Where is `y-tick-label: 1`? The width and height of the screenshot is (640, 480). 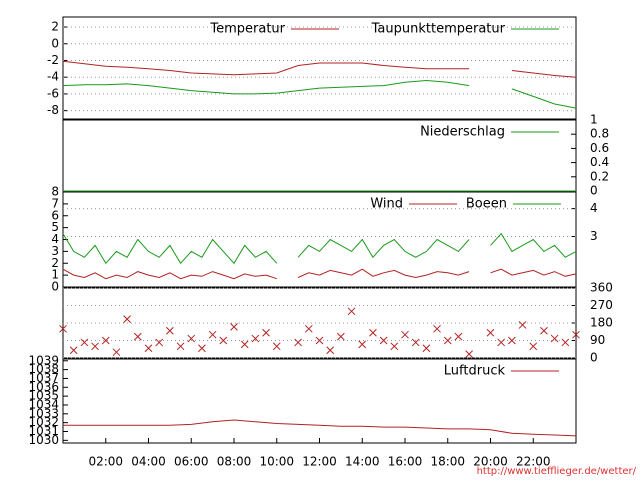 y-tick-label: 1 is located at coordinates (55, 275).